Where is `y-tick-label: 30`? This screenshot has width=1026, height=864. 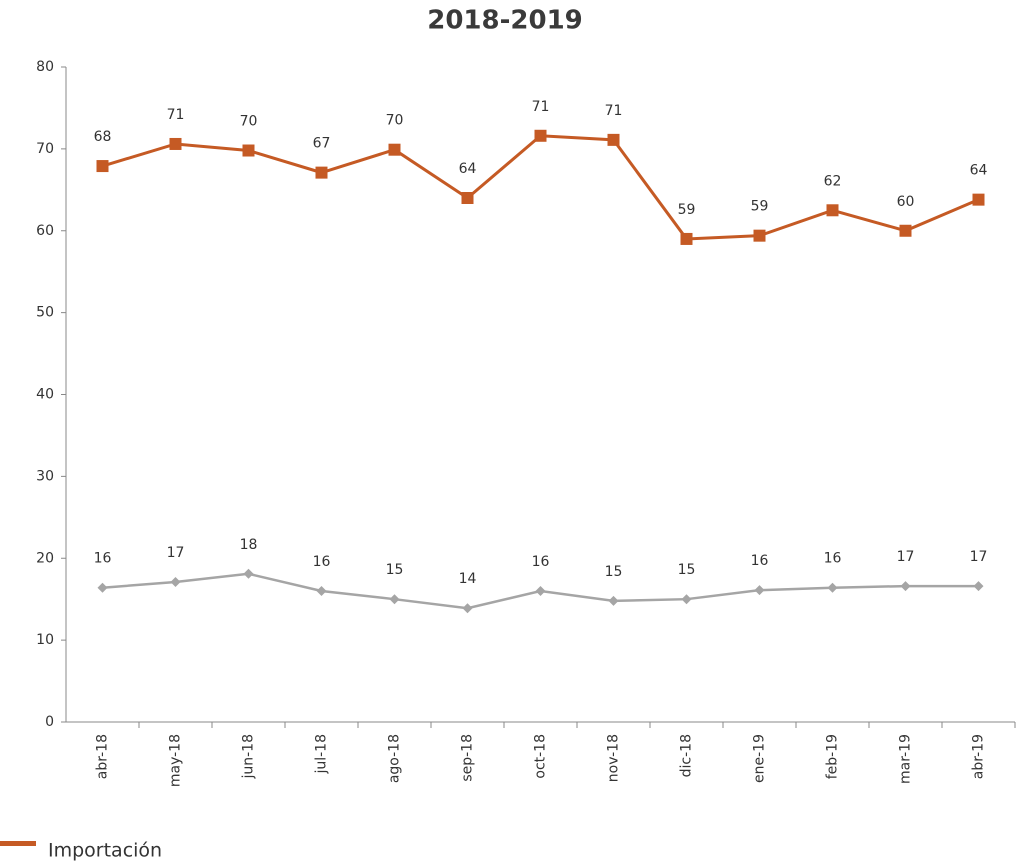
y-tick-label: 30 is located at coordinates (45, 476).